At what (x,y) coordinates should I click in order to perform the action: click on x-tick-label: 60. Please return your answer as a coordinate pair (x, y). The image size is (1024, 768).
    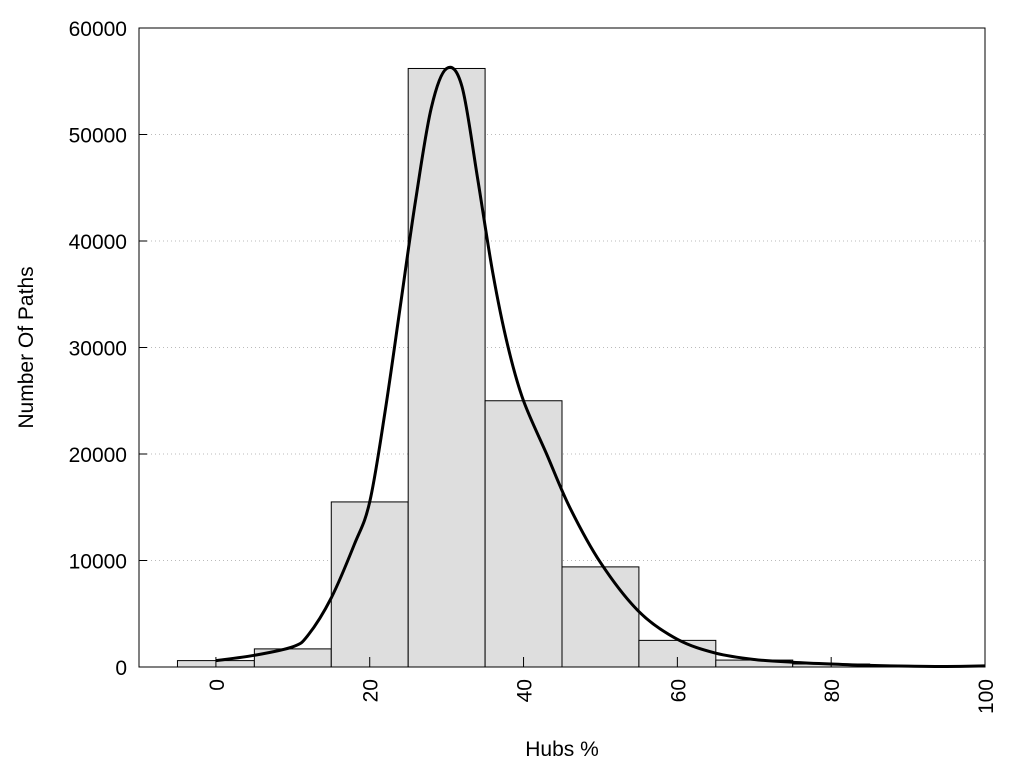
    Looking at the image, I should click on (678, 690).